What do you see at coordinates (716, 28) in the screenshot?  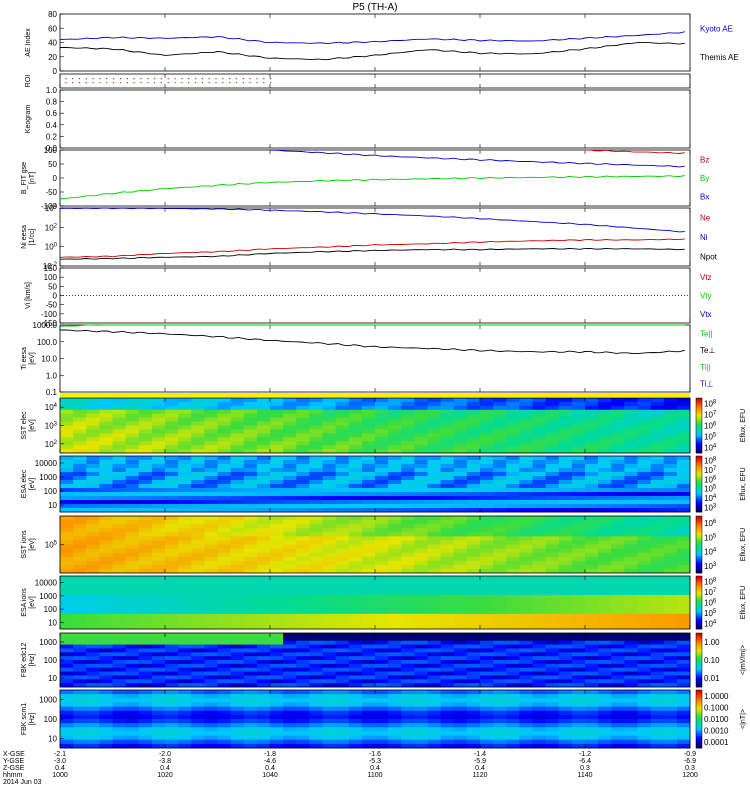 I see `legend-entry: Kyoto AE` at bounding box center [716, 28].